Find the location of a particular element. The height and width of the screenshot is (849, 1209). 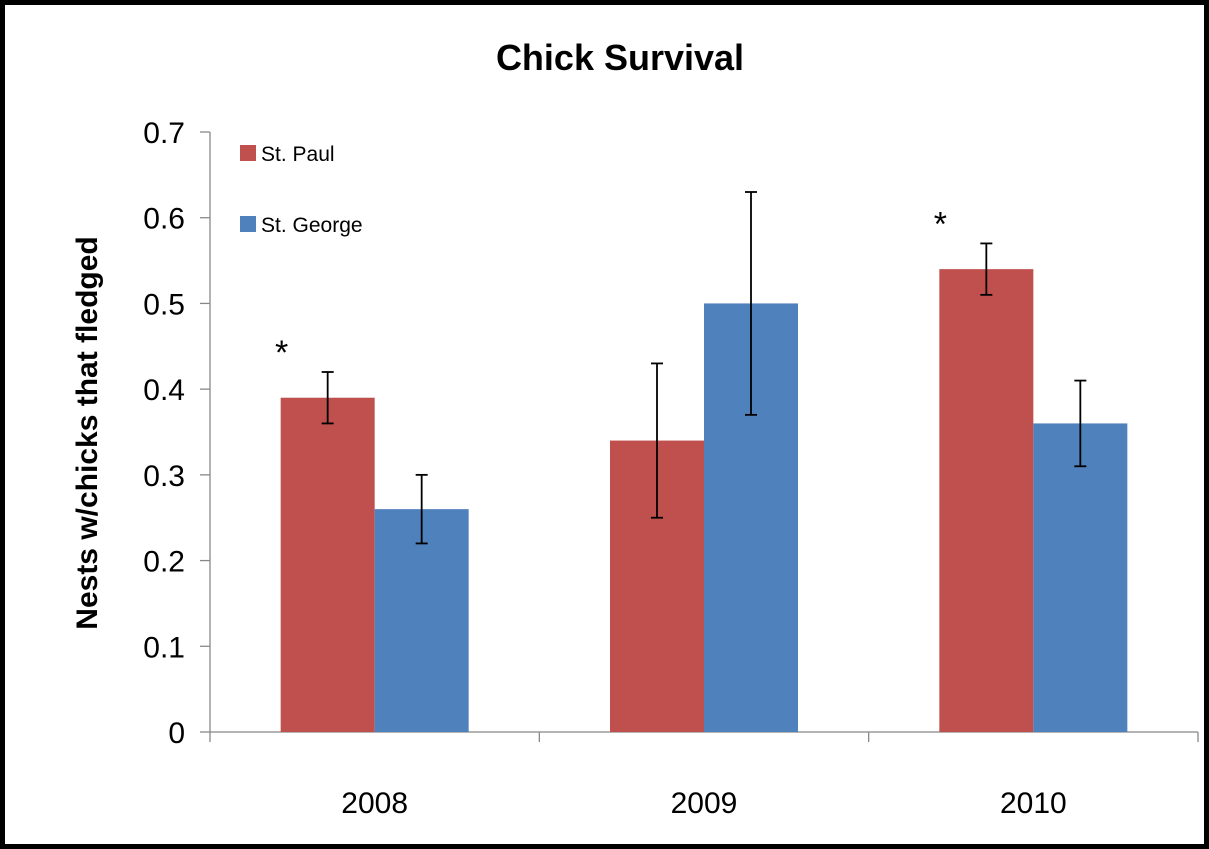

y-tick-label: 0.1 is located at coordinates (164, 647).